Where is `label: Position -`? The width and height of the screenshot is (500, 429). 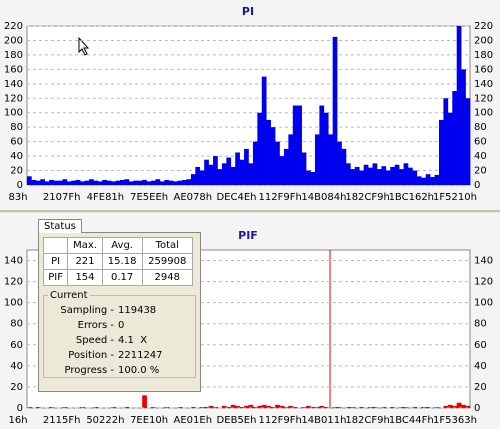 label: Position - is located at coordinates (91, 355).